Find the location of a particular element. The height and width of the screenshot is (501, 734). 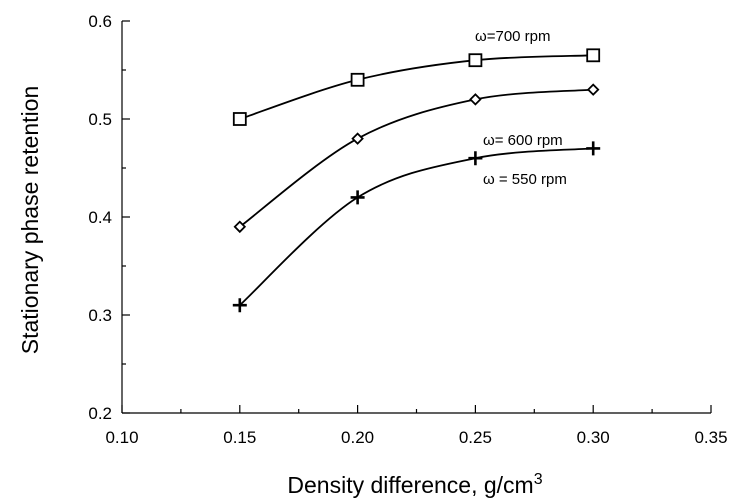

x-tick-label: 0.25 is located at coordinates (475, 437).